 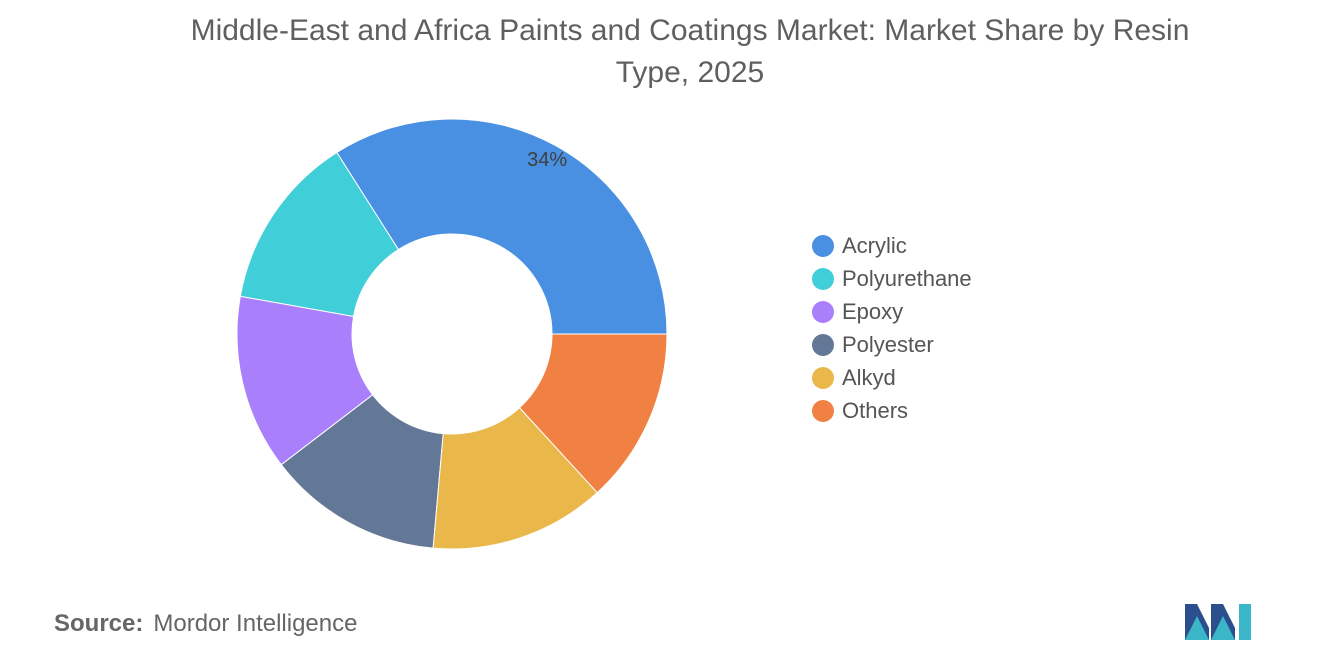 I want to click on slice-others, so click(x=593, y=413).